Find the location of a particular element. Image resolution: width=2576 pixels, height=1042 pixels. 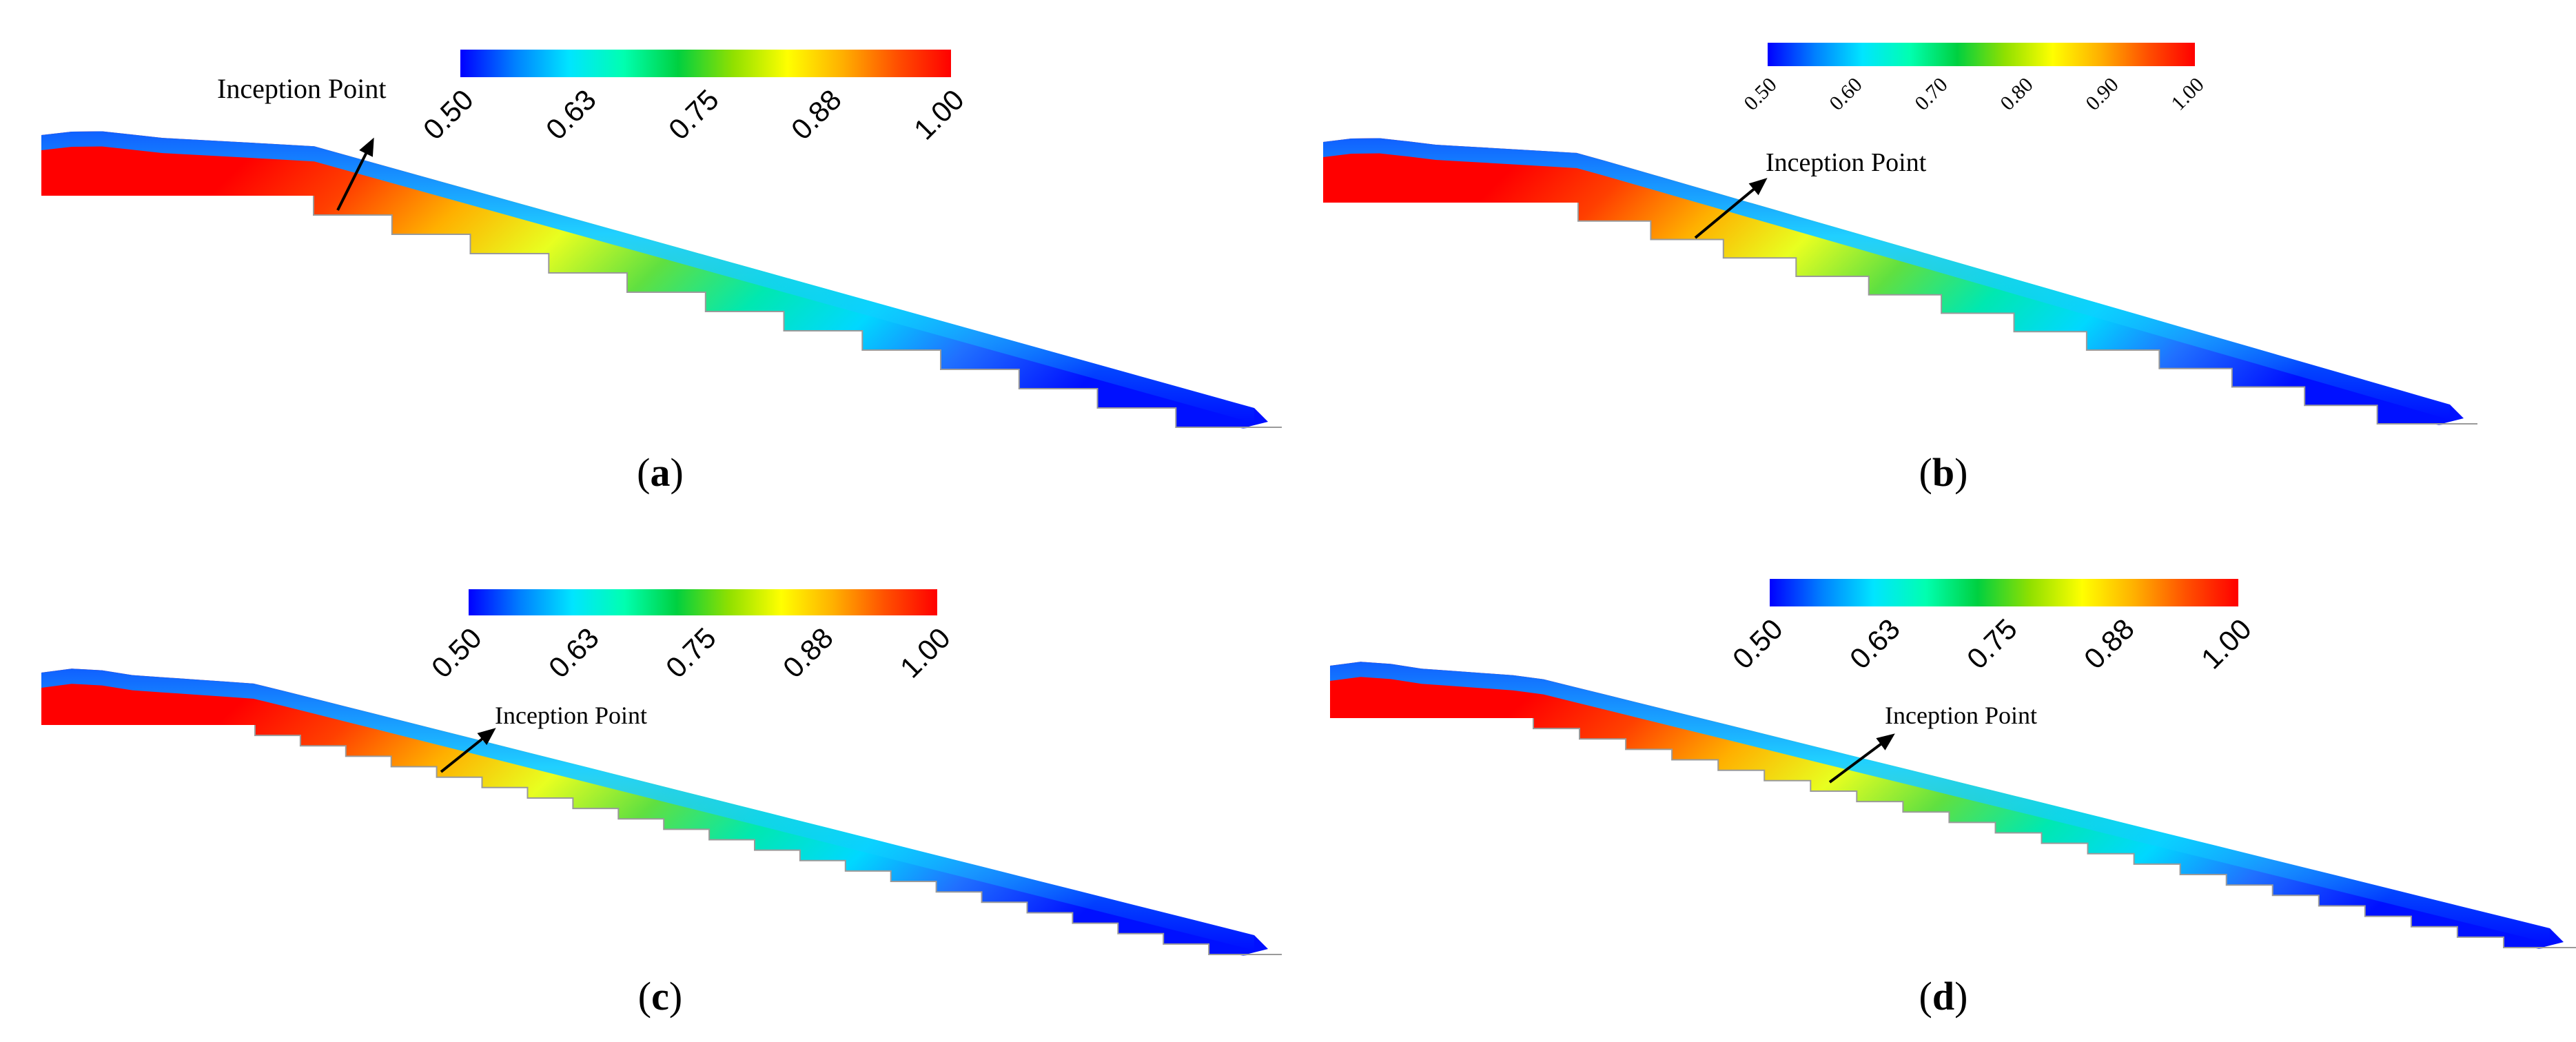

panel-label: (c) is located at coordinates (660, 997).